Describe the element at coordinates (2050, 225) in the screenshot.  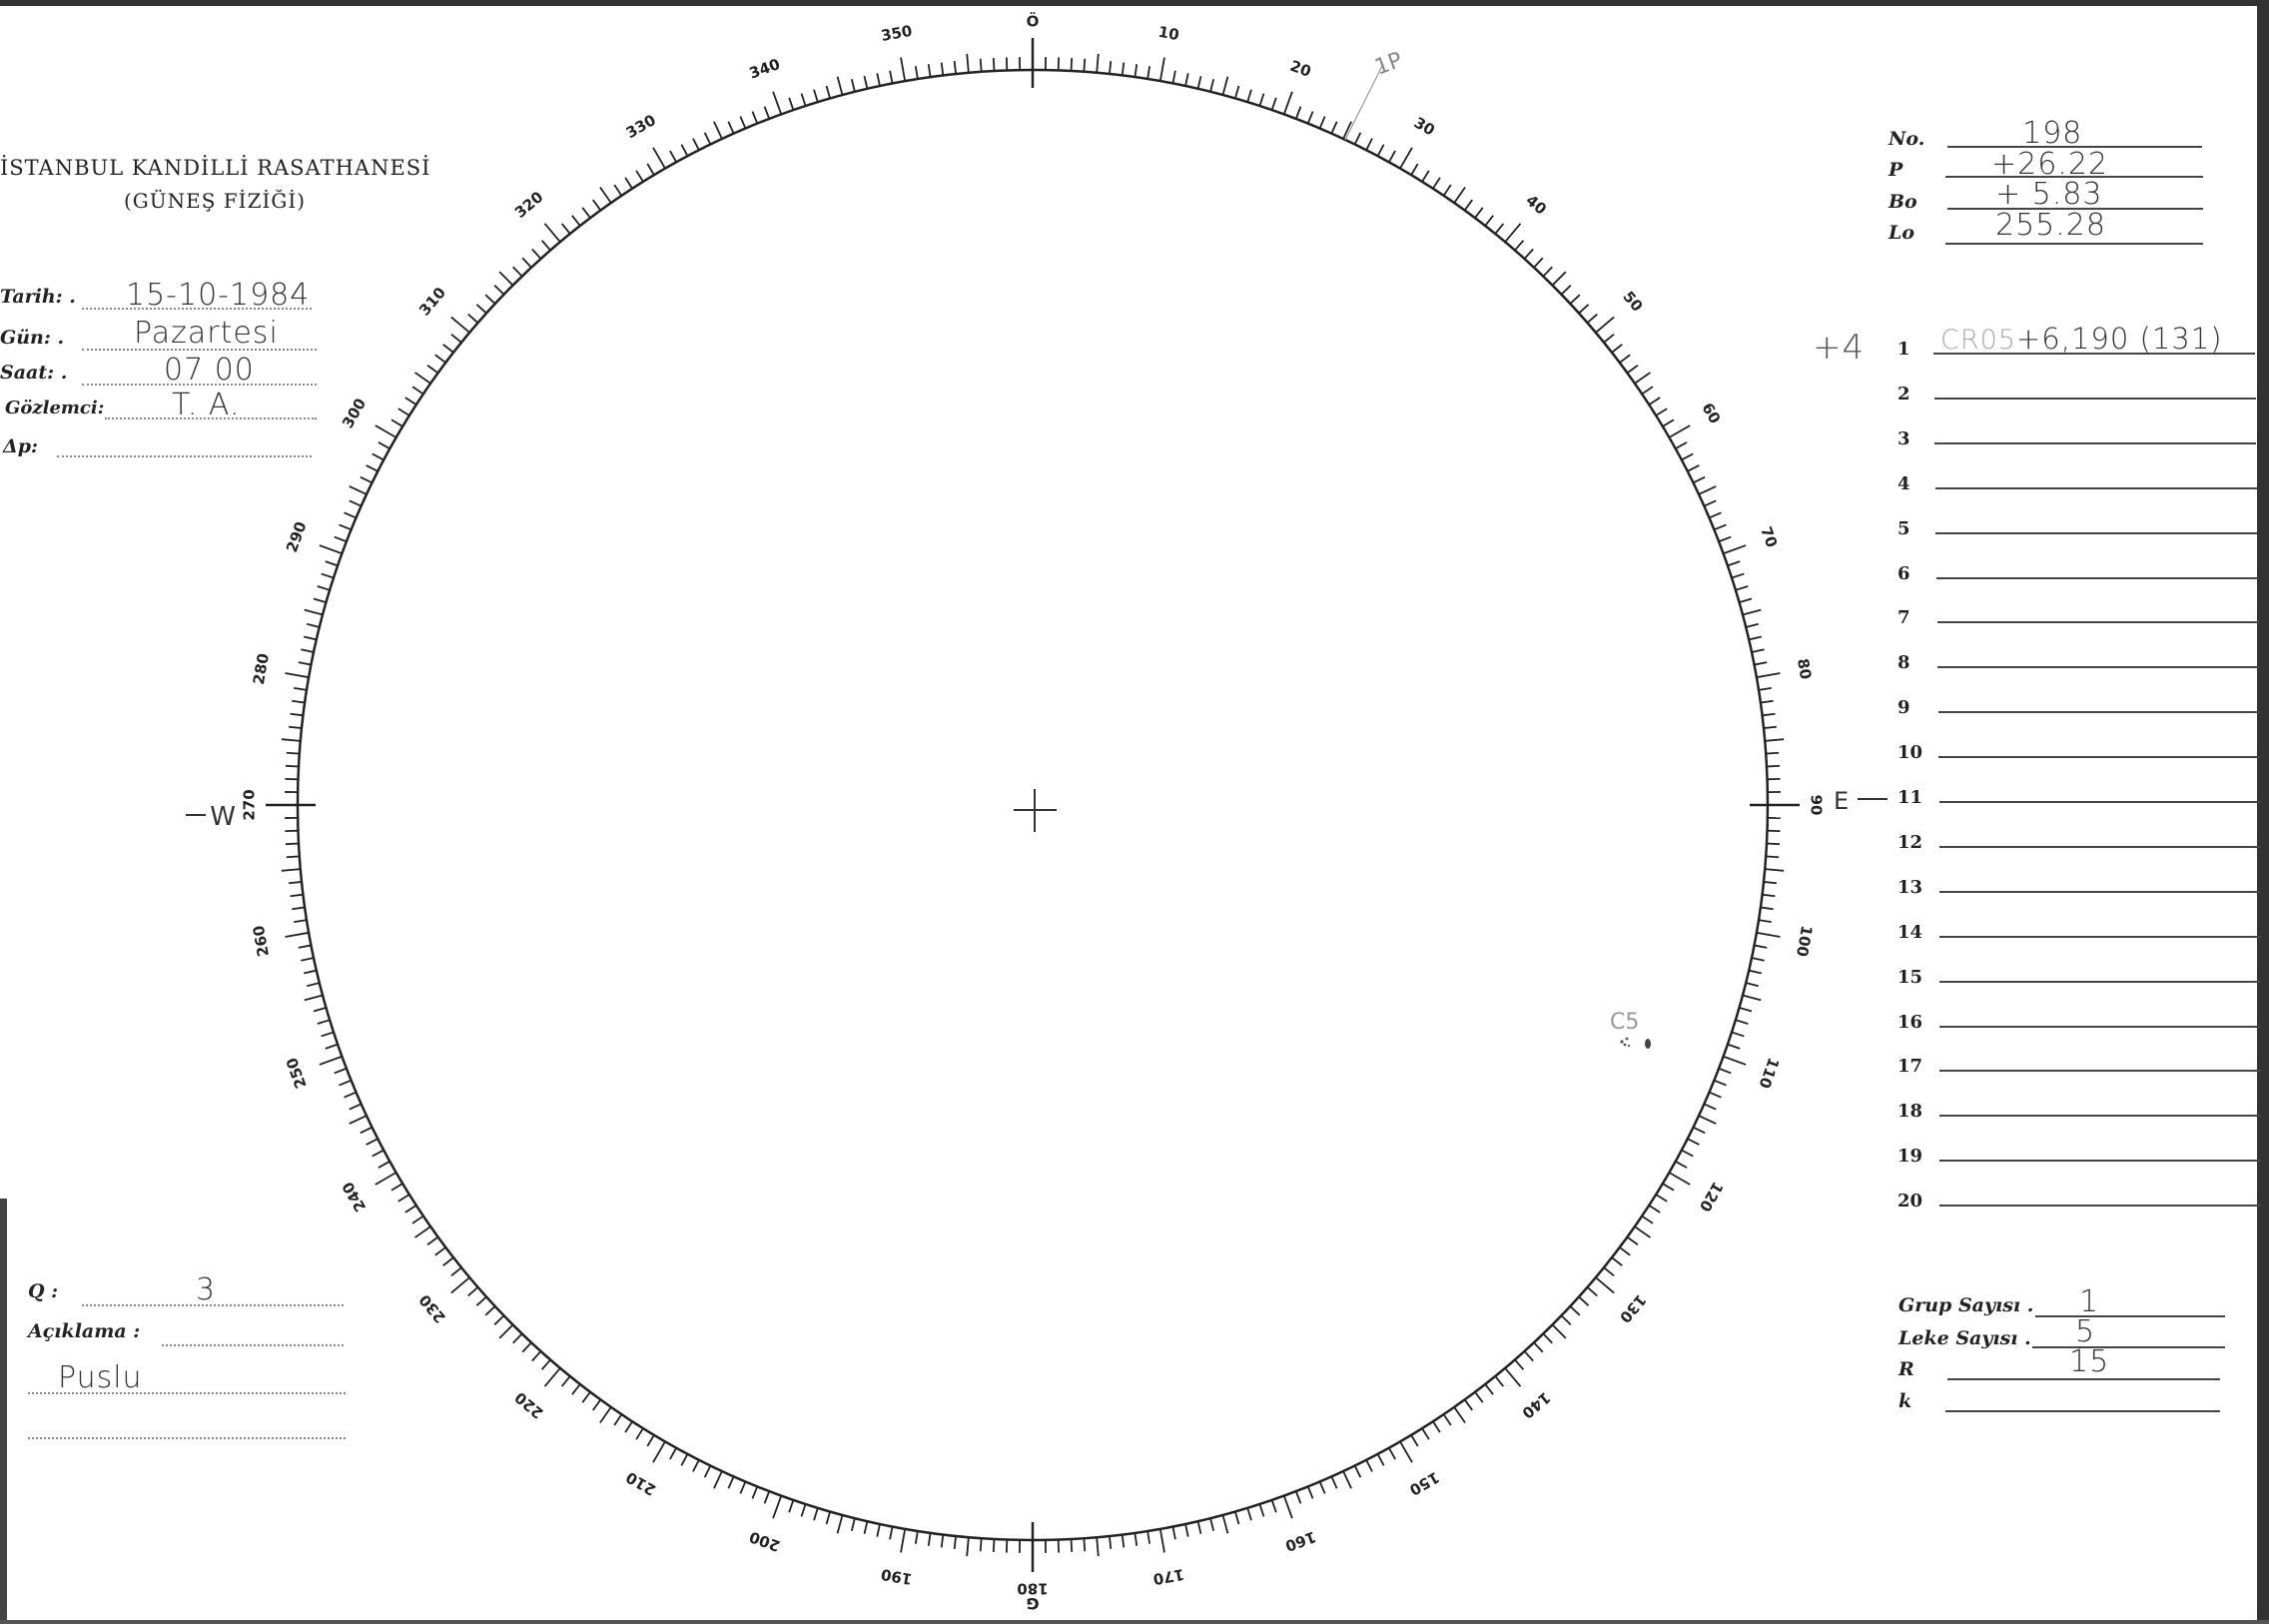
I see `ephemeris-value-lo: 255.28` at that location.